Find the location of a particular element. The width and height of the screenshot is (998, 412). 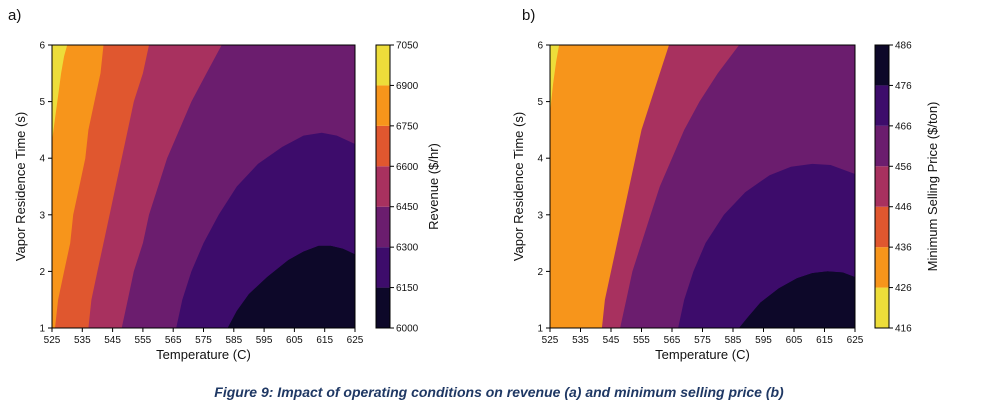

colorbar-tick-label: 476 is located at coordinates (903, 86).